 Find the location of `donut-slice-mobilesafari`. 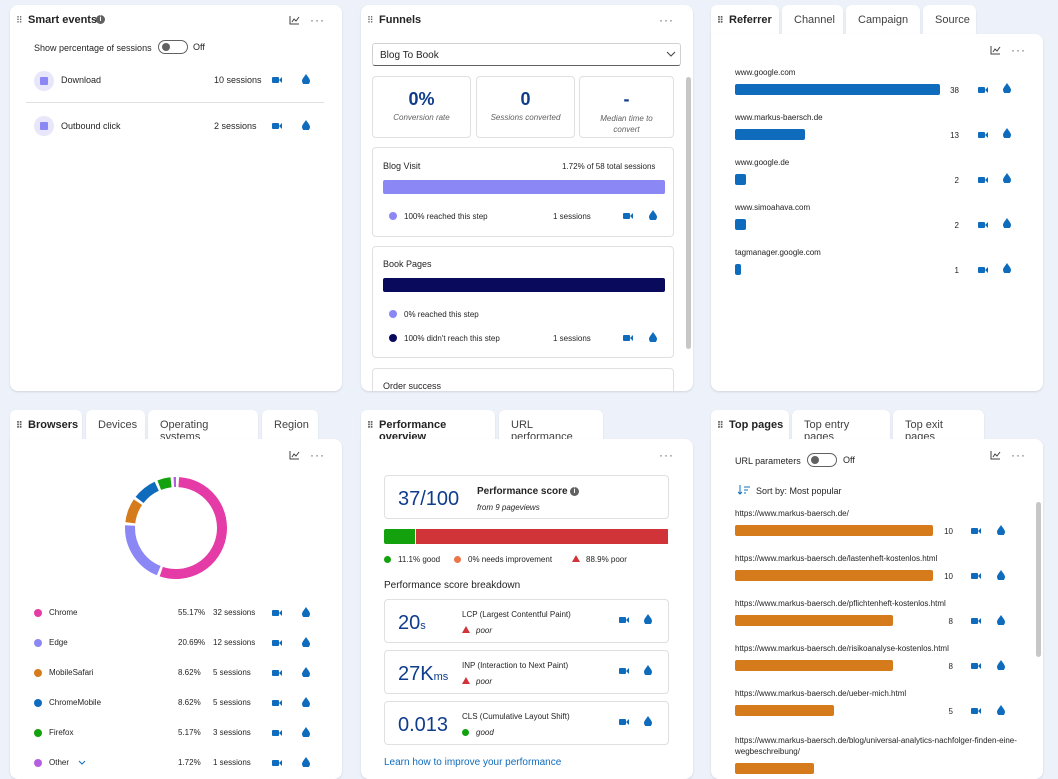

donut-slice-mobilesafari is located at coordinates (134, 512).